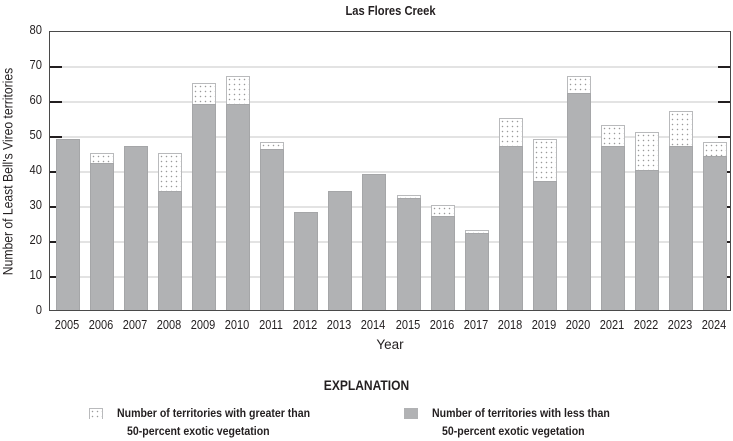 Image resolution: width=733 pixels, height=441 pixels. Describe the element at coordinates (339, 325) in the screenshot. I see `x-tick-label: 2013` at that location.